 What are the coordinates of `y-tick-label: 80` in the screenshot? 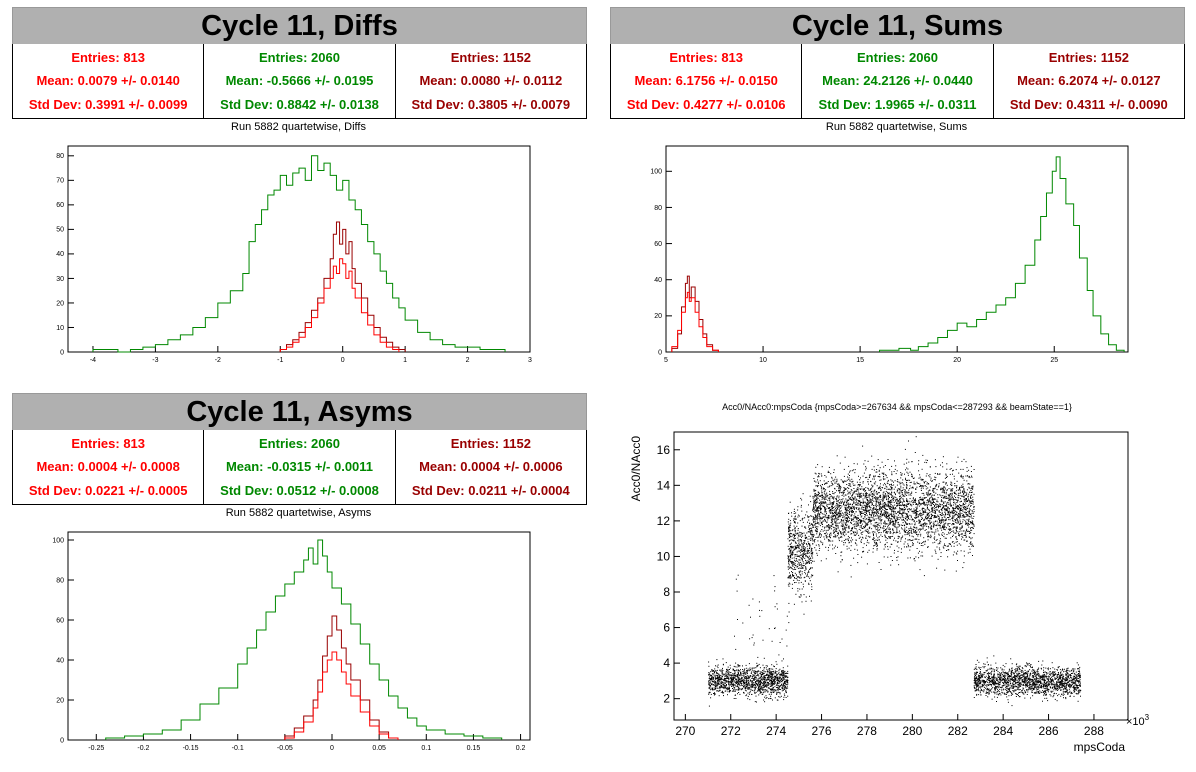 It's located at (658, 208).